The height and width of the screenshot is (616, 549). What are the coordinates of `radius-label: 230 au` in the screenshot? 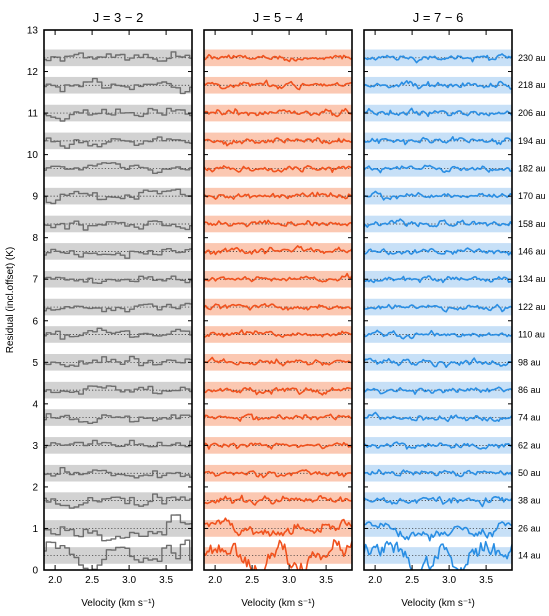 It's located at (532, 58).